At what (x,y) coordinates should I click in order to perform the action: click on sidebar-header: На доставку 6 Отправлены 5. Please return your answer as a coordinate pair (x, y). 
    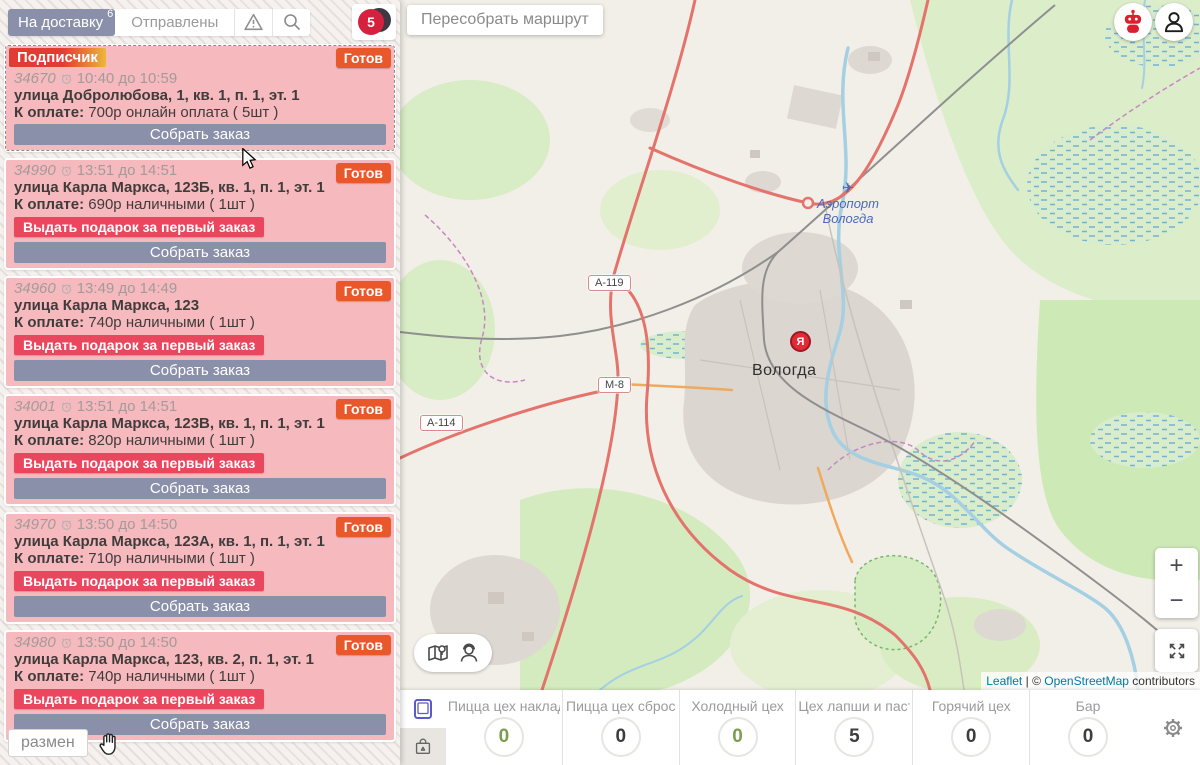
    Looking at the image, I should click on (202, 22).